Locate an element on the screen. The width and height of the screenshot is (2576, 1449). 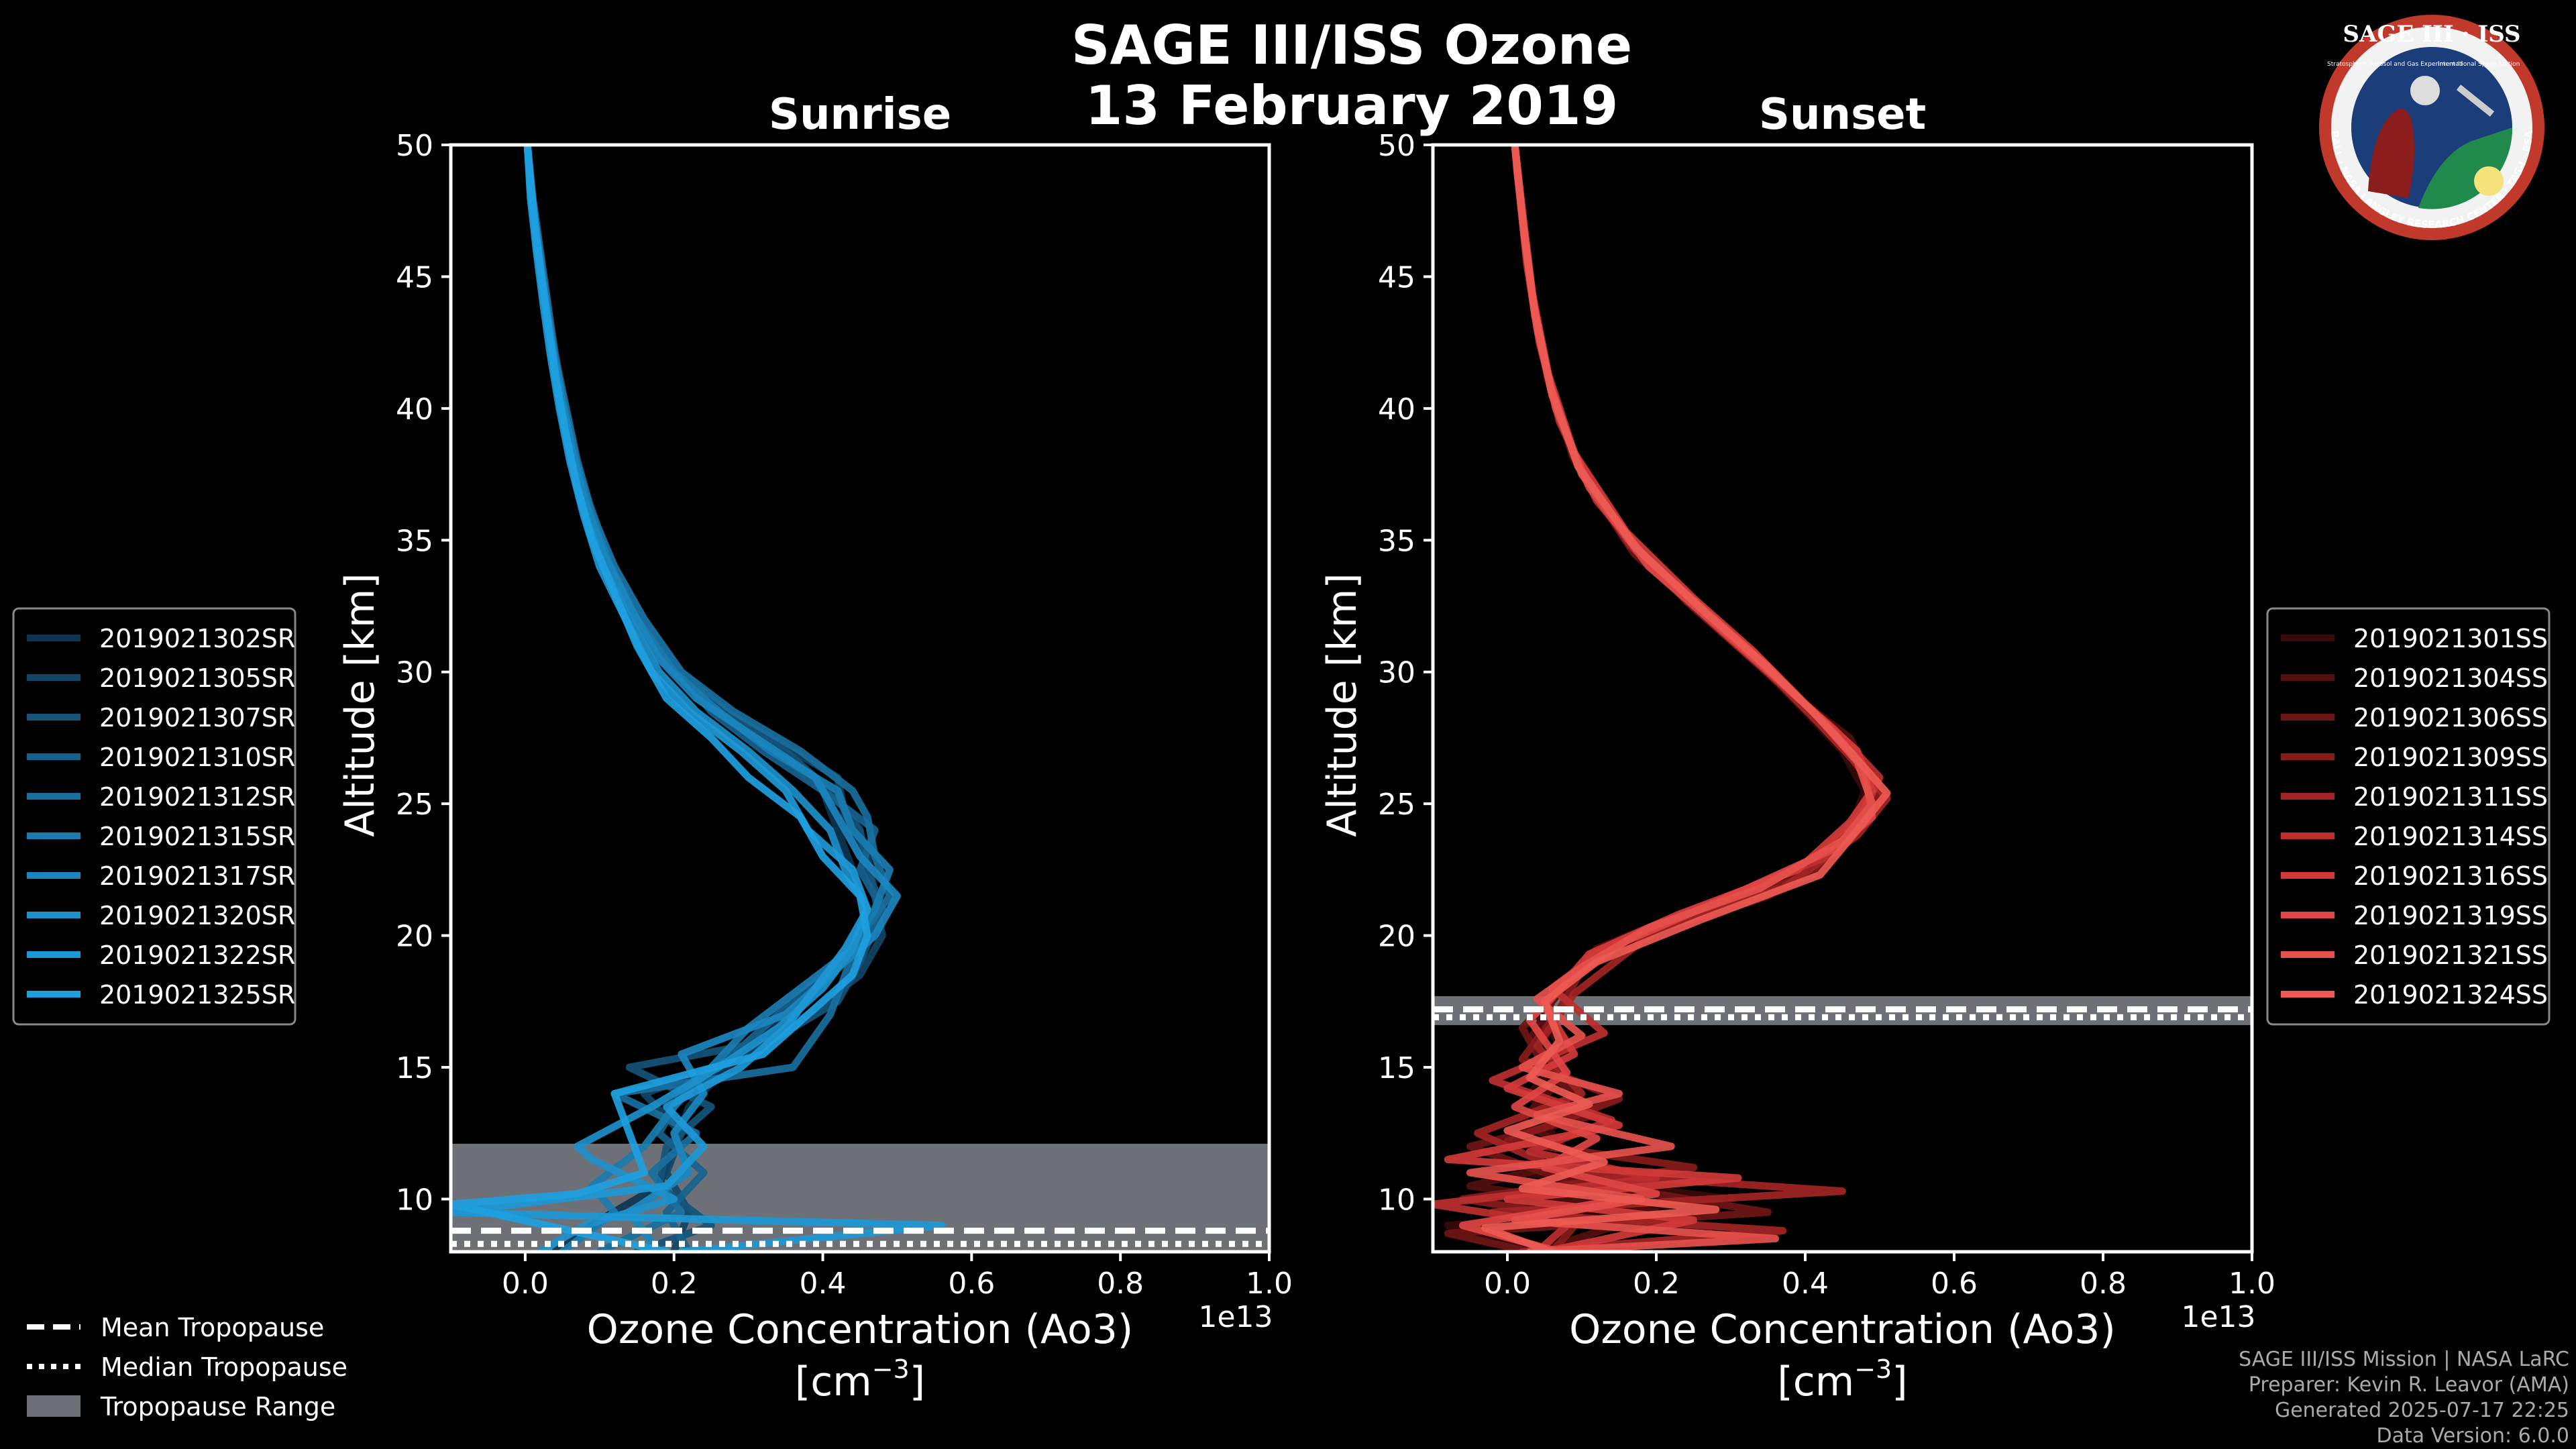
logo-earth-icon is located at coordinates (2465, 168).